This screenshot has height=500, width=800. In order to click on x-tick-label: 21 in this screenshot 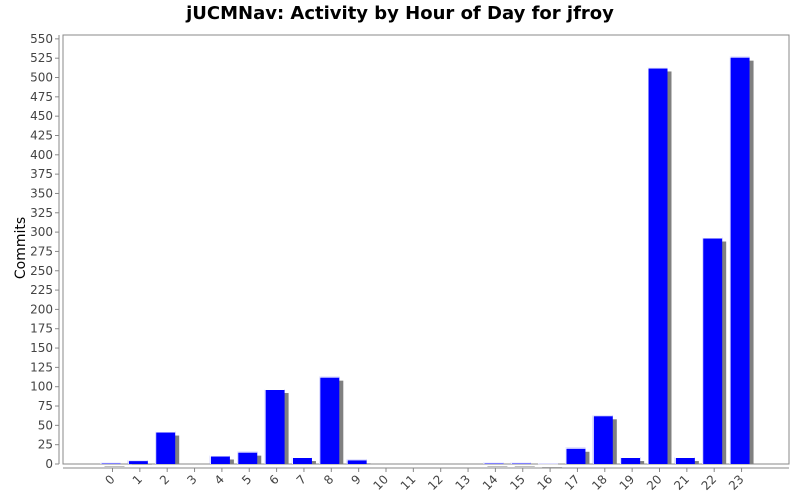, I will do `click(681, 482)`.